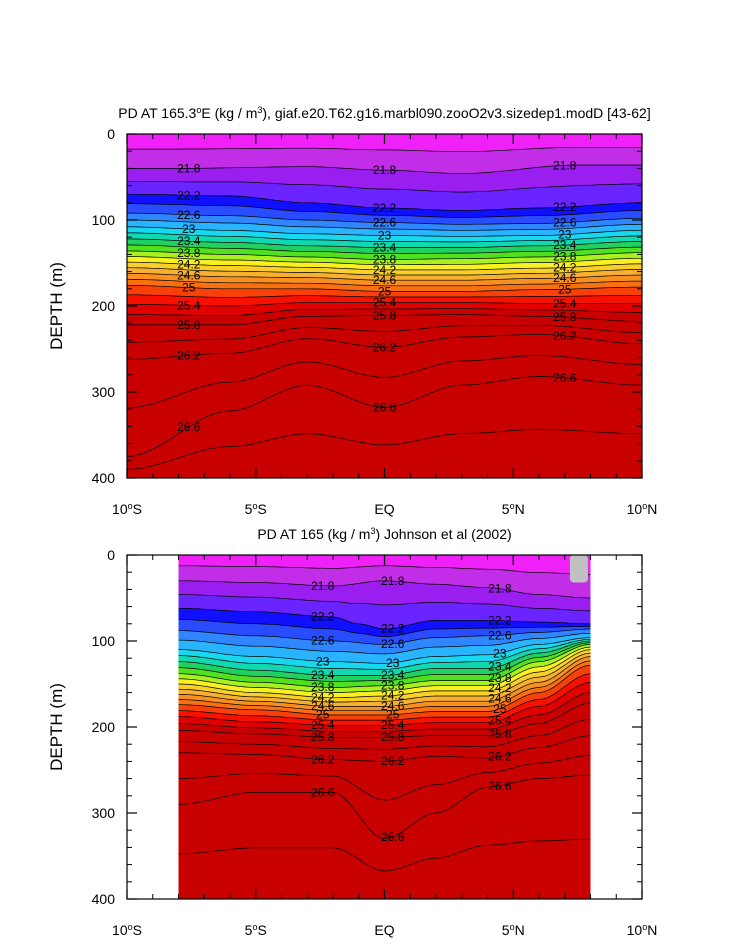 The image size is (733, 945). Describe the element at coordinates (111, 134) in the screenshot. I see `y-tick-label: 0` at that location.